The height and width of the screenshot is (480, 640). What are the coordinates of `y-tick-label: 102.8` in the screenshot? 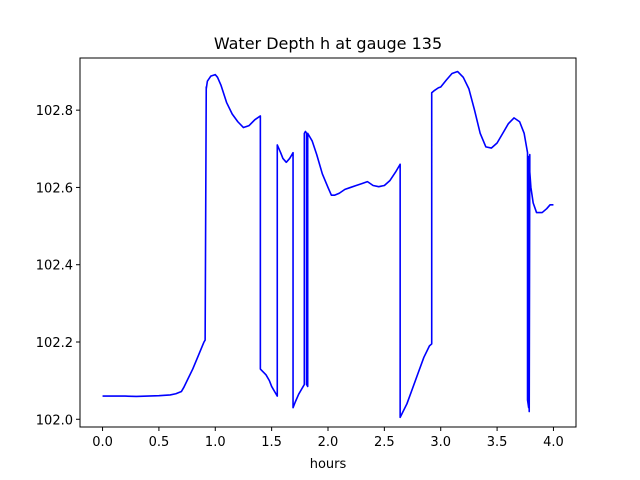 It's located at (54, 111).